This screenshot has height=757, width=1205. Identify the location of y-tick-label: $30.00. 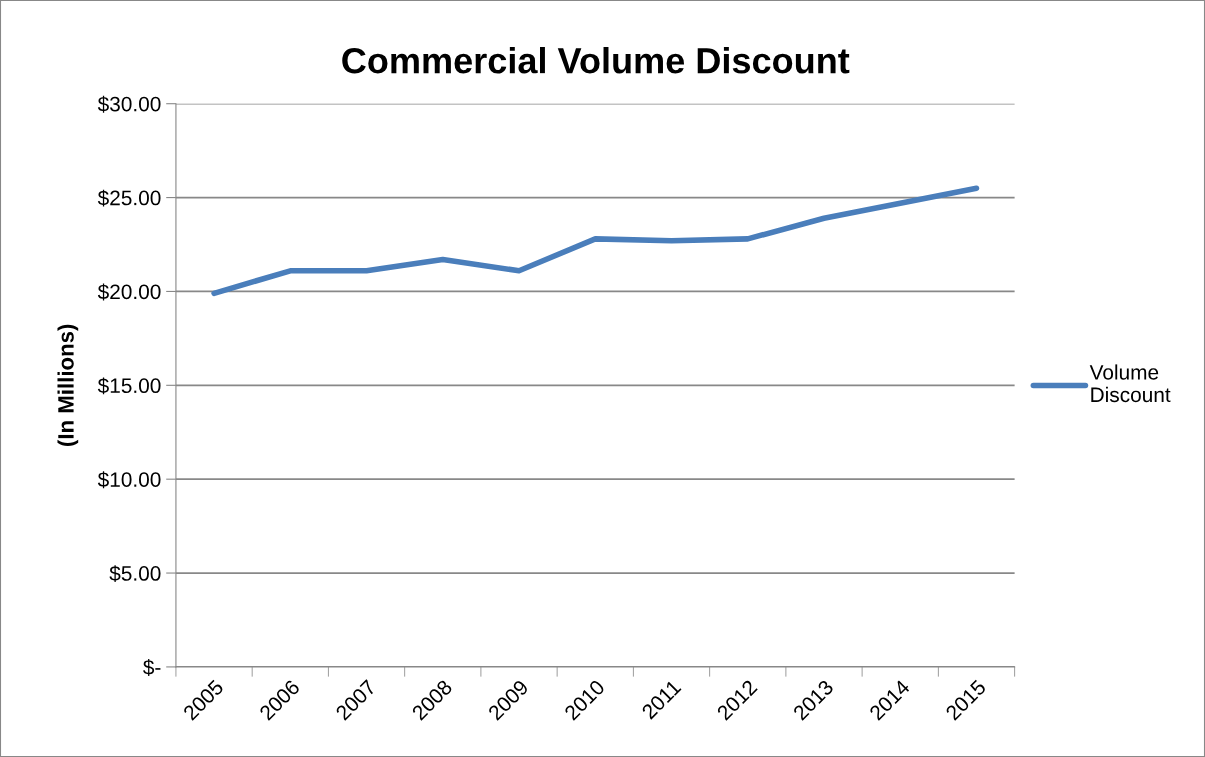
(129, 104).